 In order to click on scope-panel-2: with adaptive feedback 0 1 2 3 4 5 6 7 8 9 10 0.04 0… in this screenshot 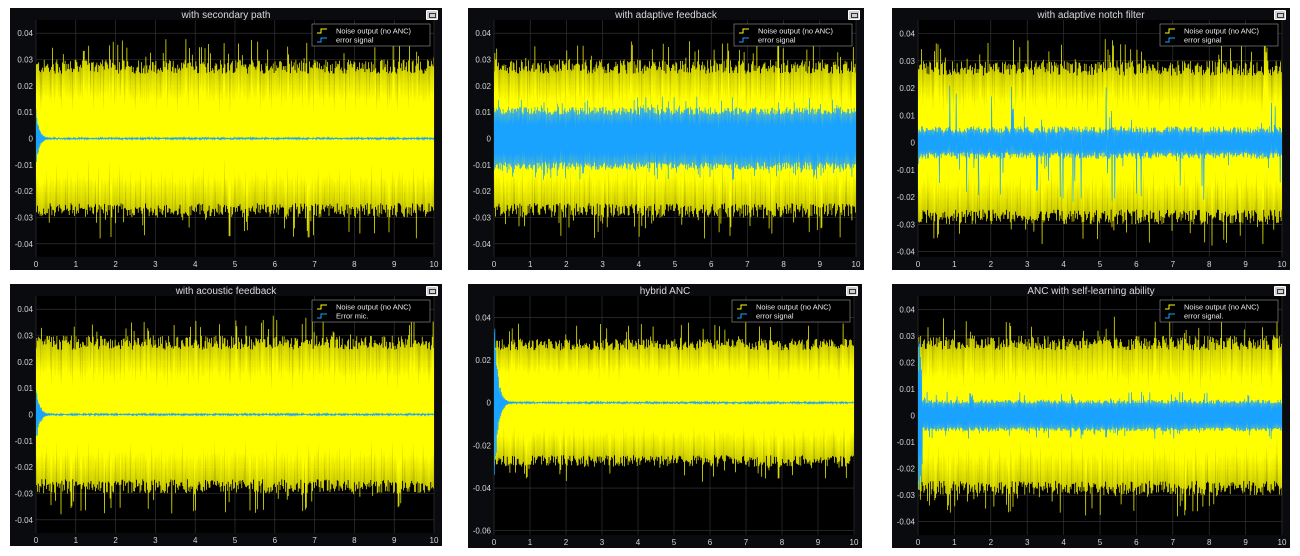, I will do `click(666, 139)`.